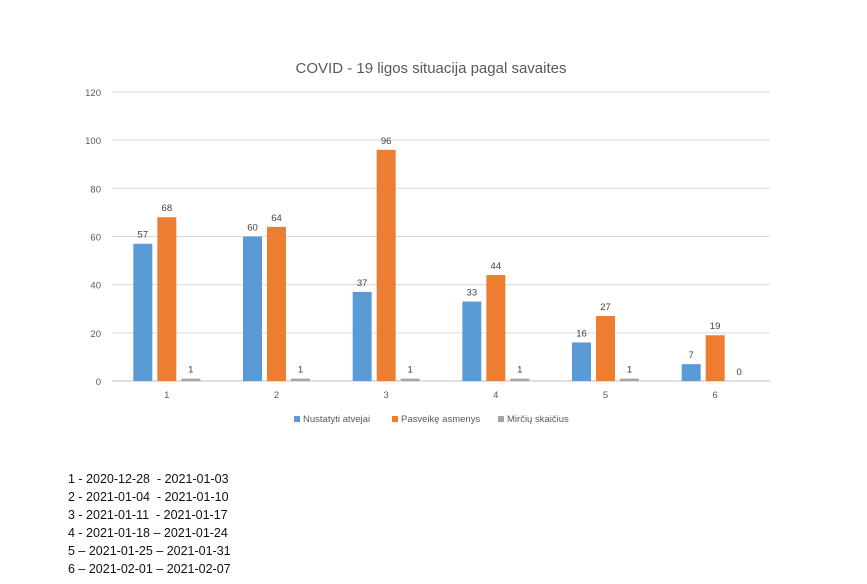  What do you see at coordinates (605, 395) in the screenshot?
I see `x-tick-label: 5` at bounding box center [605, 395].